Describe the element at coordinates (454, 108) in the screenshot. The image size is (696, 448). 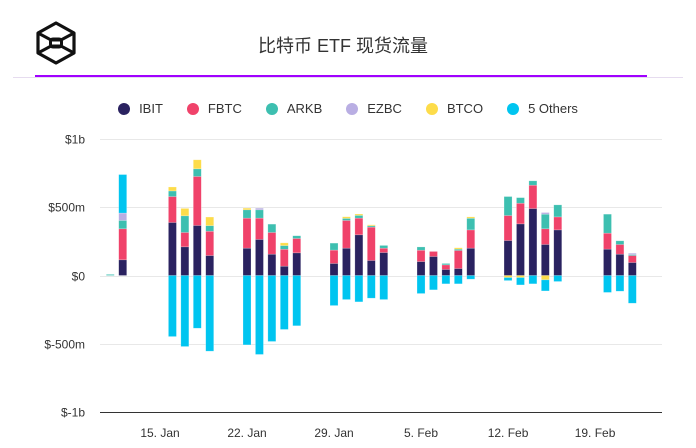
I see `legend-item-btco: BTCO` at that location.